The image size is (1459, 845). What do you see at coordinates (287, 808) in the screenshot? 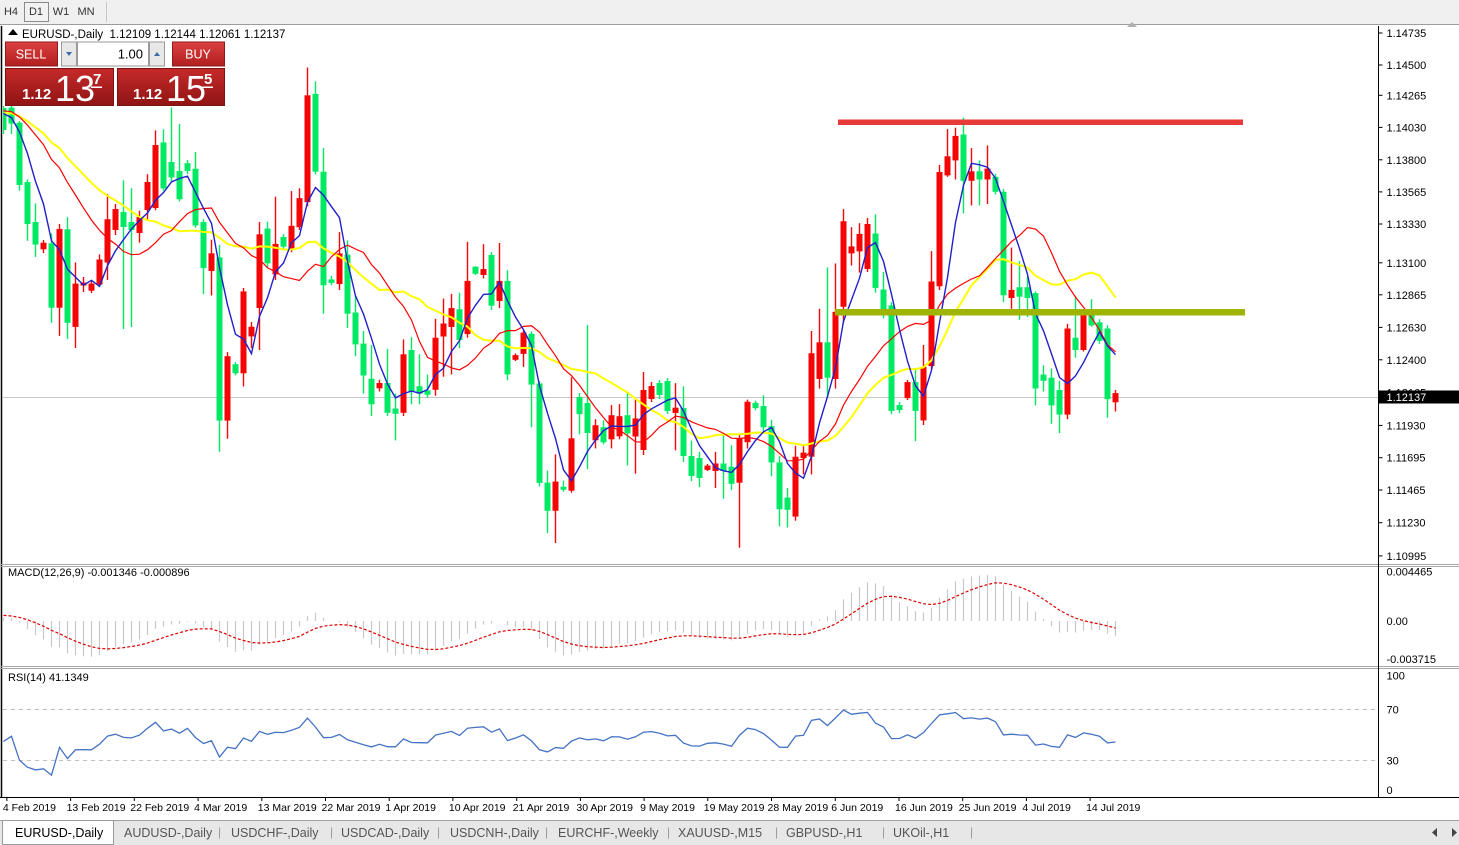
I see `svg-text: 13 Mar 2019` at bounding box center [287, 808].